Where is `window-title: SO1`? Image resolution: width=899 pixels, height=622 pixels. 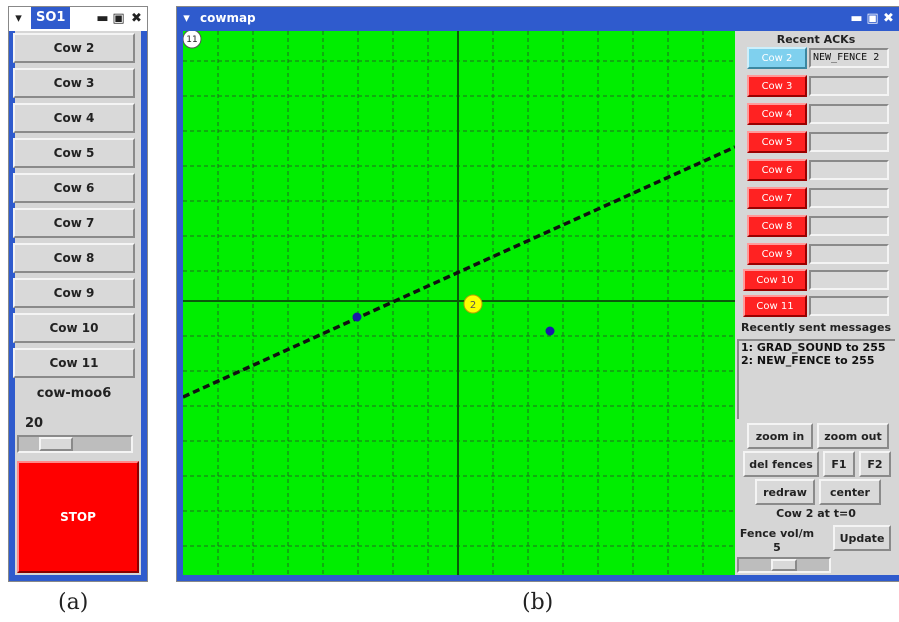 window-title: SO1 is located at coordinates (51, 18).